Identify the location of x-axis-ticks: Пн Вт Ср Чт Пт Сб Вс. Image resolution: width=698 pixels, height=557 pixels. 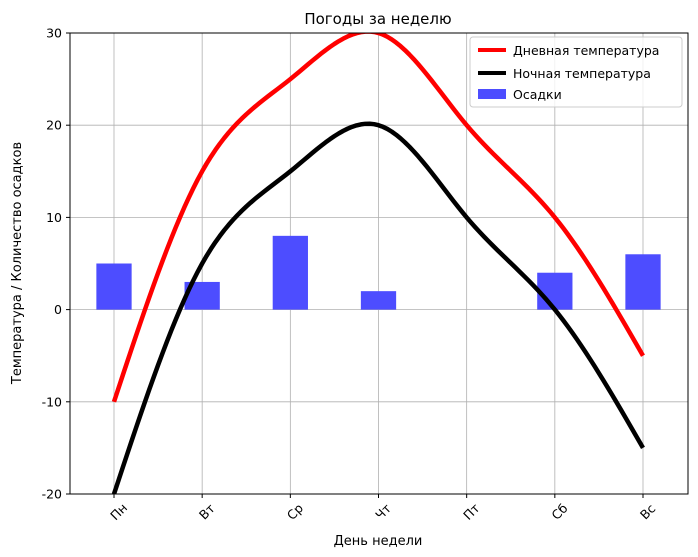
(382, 508).